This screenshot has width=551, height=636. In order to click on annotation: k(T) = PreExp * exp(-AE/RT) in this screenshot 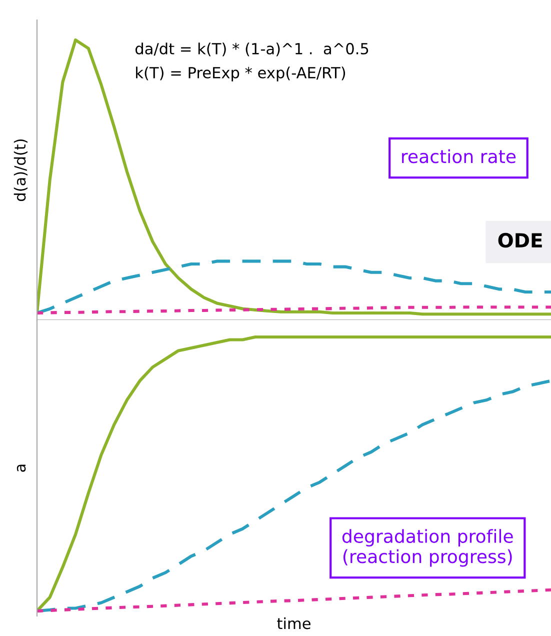, I will do `click(241, 74)`.